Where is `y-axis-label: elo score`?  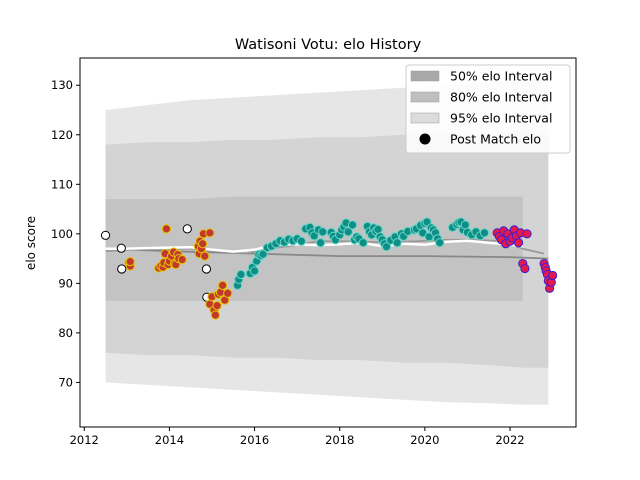 y-axis-label: elo score is located at coordinates (31, 243).